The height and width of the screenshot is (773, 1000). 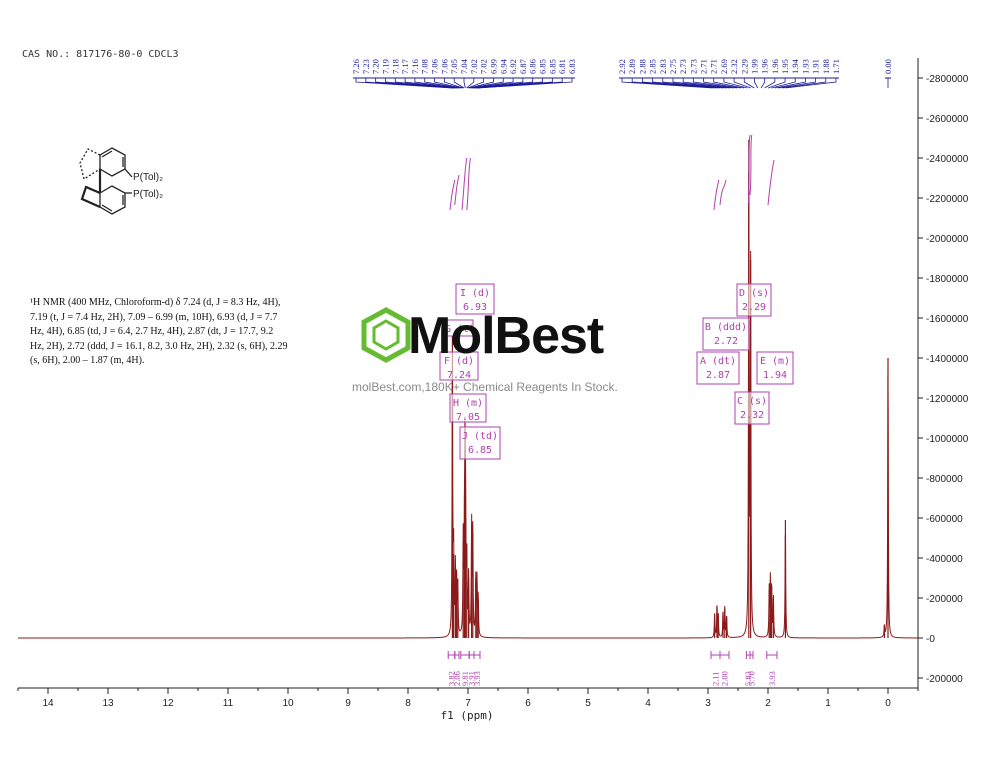 What do you see at coordinates (228, 703) in the screenshot?
I see `x-tick-label: 11` at bounding box center [228, 703].